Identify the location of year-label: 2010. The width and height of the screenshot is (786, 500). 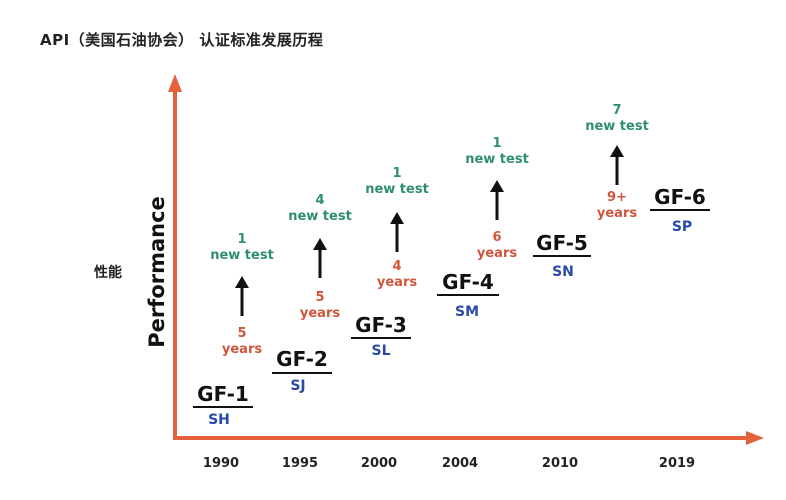
(560, 463).